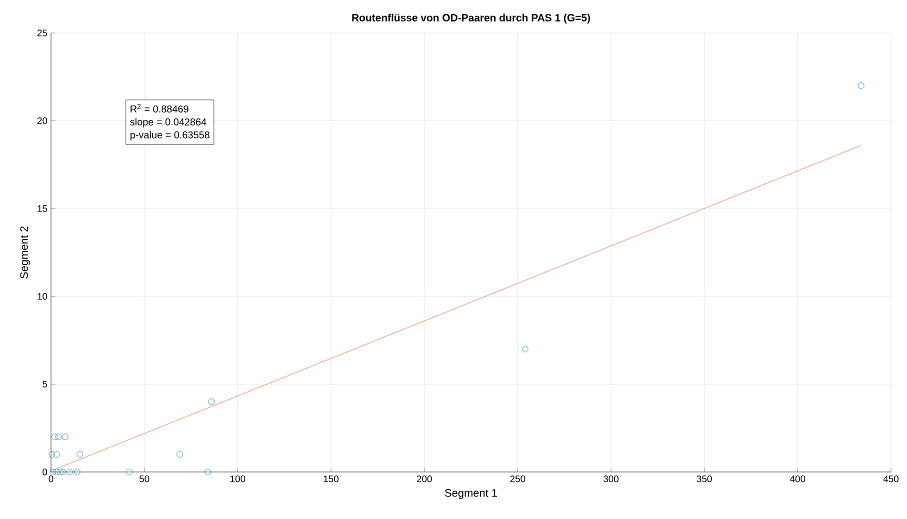  I want to click on x-tick-label: 300, so click(611, 479).